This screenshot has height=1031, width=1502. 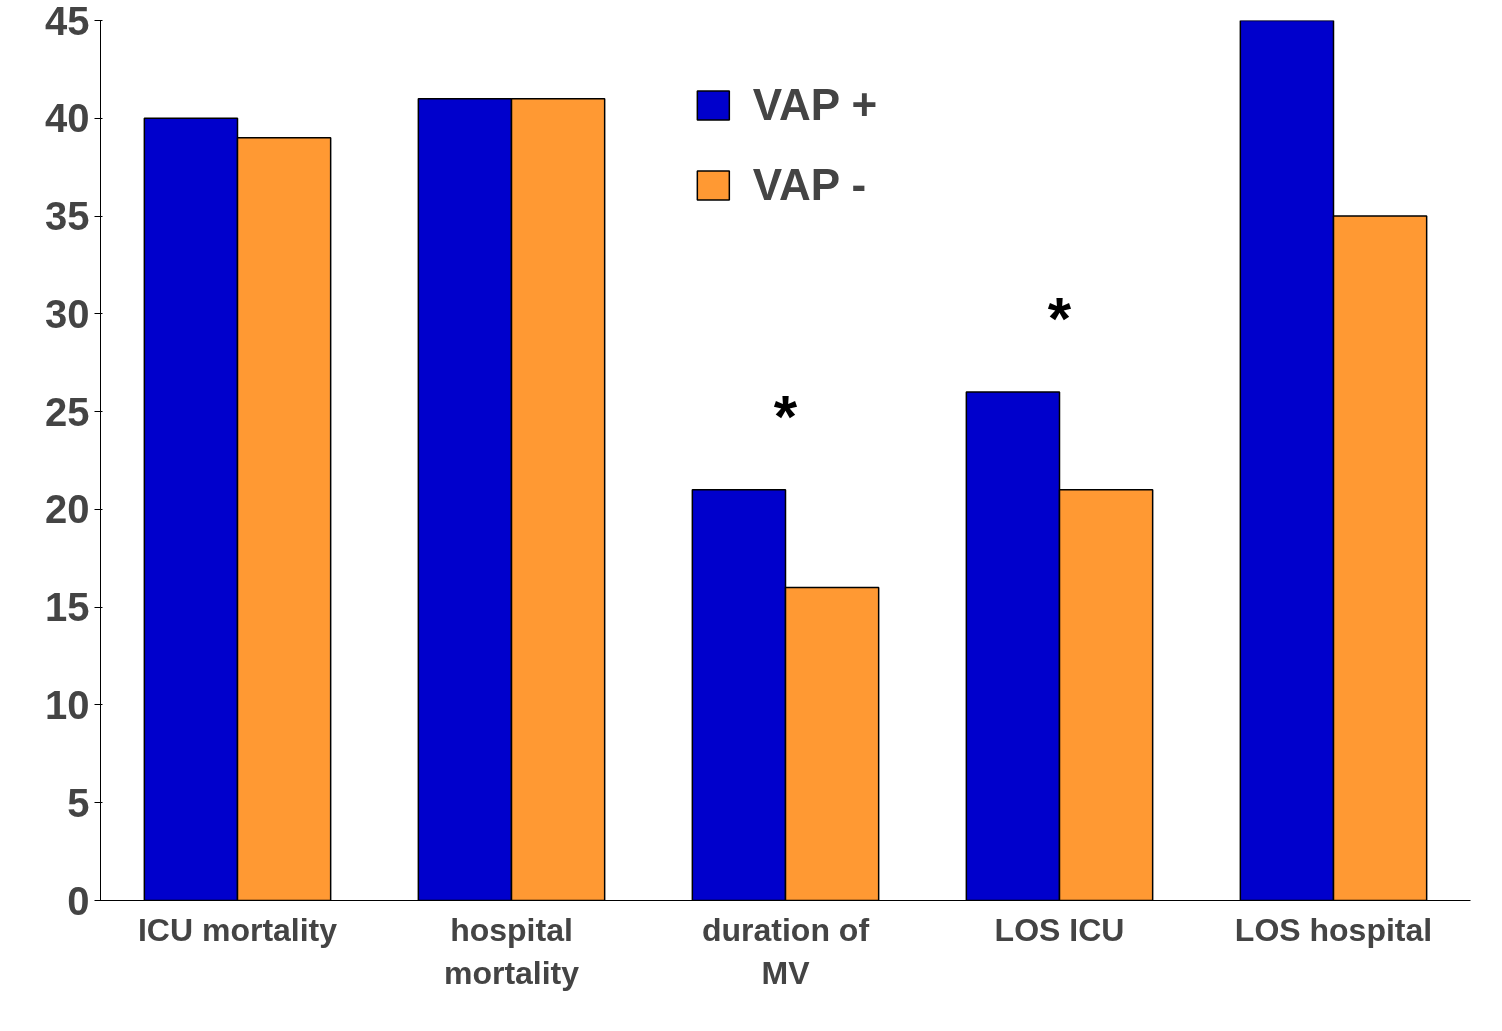 What do you see at coordinates (815, 105) in the screenshot?
I see `legend-label: VAP +` at bounding box center [815, 105].